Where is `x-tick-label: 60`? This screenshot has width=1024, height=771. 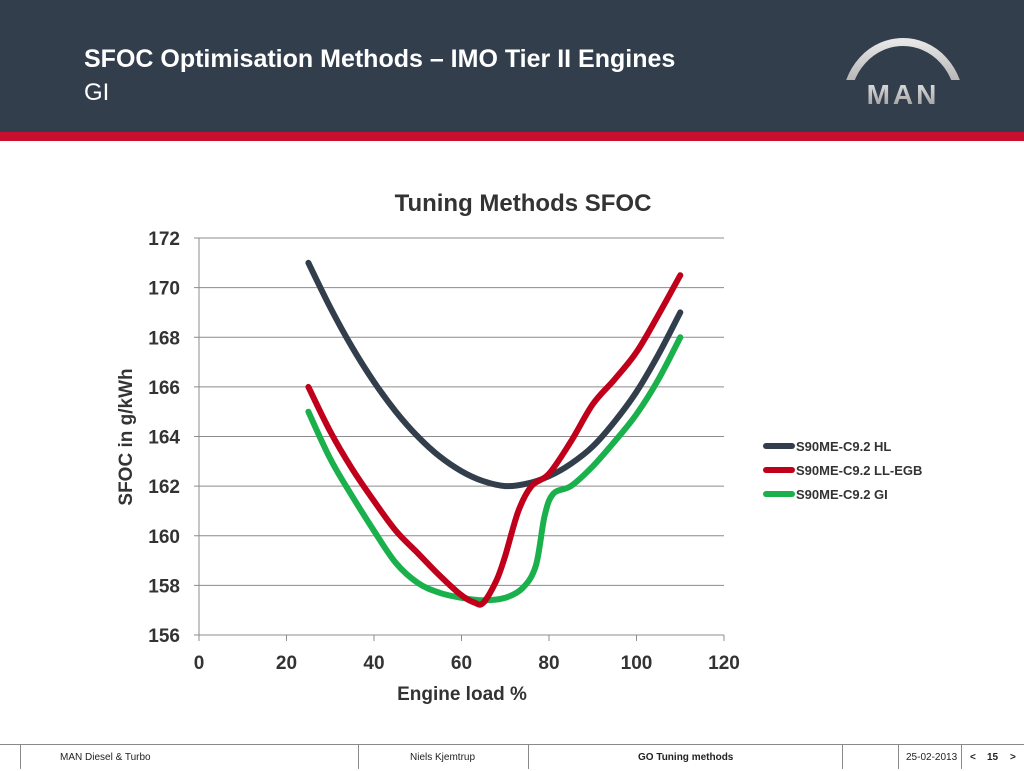 x-tick-label: 60 is located at coordinates (461, 663).